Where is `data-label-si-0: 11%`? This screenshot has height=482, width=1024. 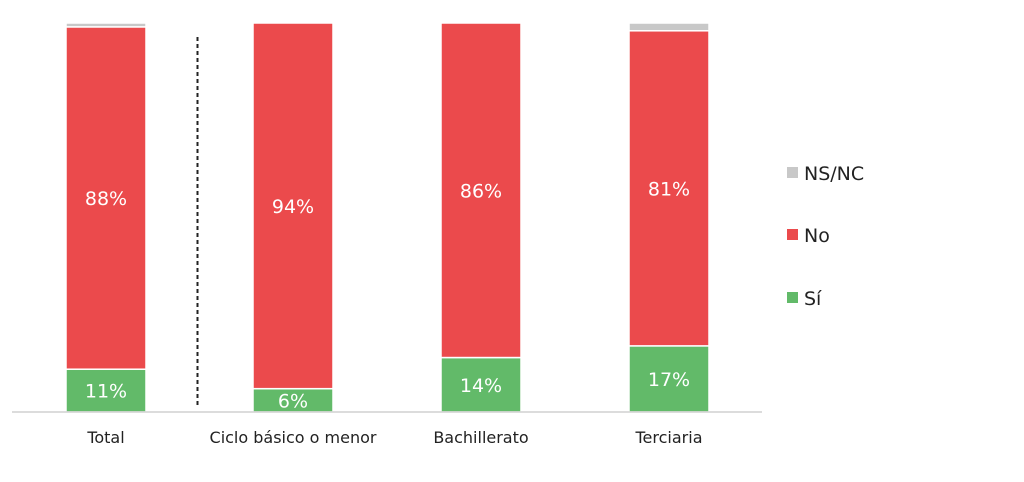 data-label-si-0: 11% is located at coordinates (106, 392).